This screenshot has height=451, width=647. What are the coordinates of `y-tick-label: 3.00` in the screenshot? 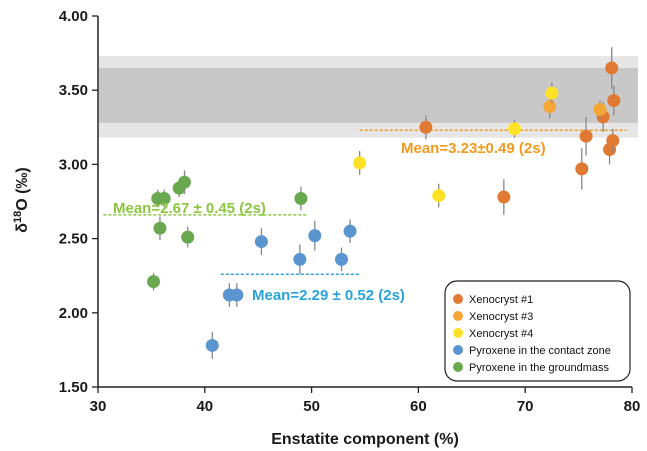 It's located at (73, 164).